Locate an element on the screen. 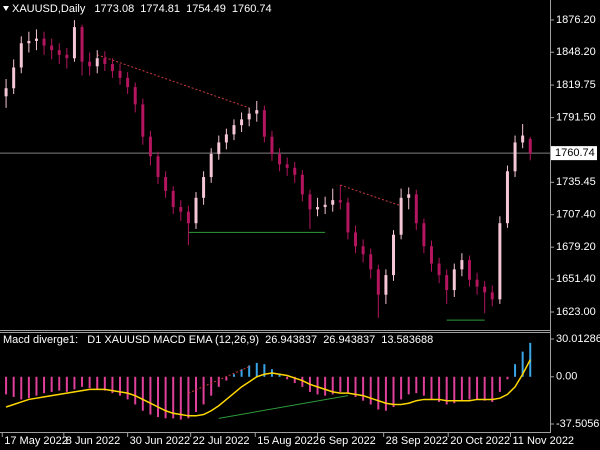 The image size is (600, 450). x-tick-label: 22 Jul 2022 is located at coordinates (221, 441).